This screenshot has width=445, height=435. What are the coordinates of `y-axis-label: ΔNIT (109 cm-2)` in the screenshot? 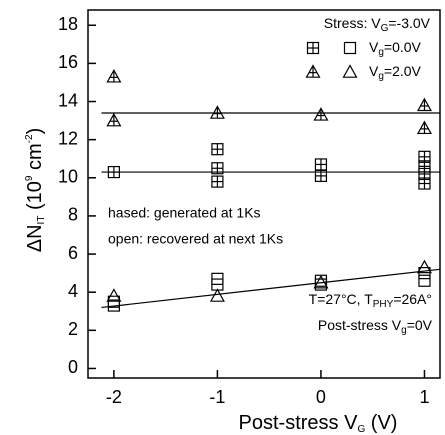 It's located at (35, 190).